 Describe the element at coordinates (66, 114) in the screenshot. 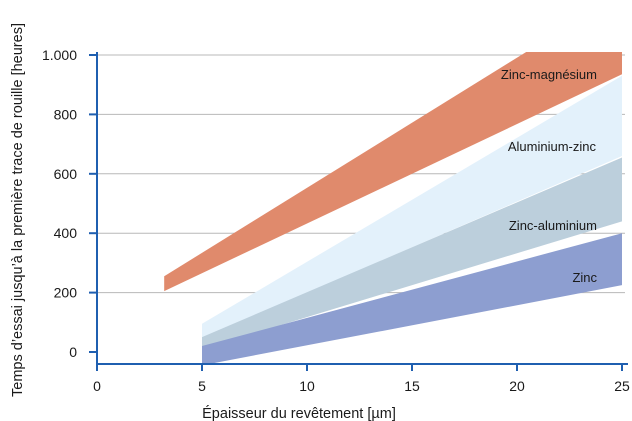

I see `y-tick-label: 800` at that location.